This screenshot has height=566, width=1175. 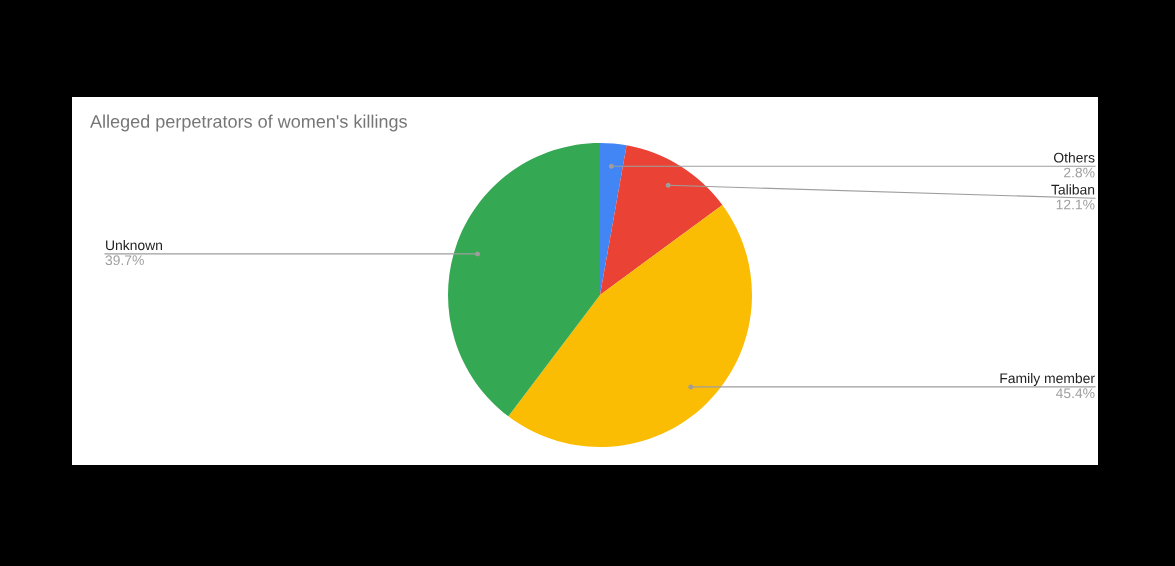 I want to click on slice-label: Taliban, so click(x=1073, y=189).